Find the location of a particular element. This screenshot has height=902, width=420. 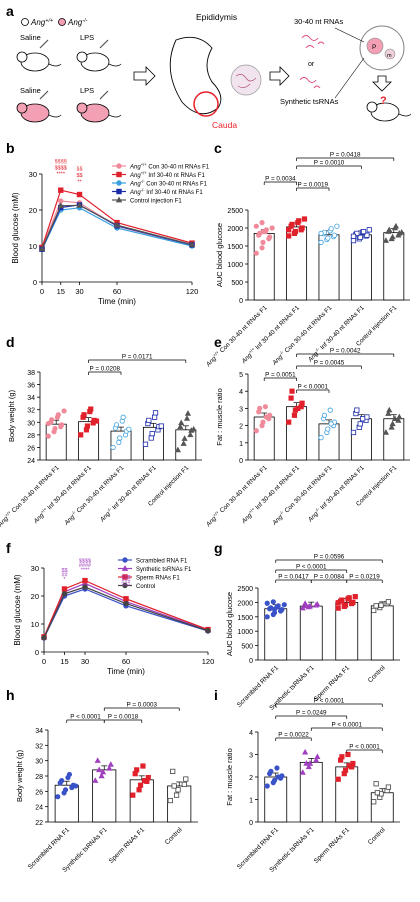

series-control-injection-f1 is located at coordinates (117, 226).